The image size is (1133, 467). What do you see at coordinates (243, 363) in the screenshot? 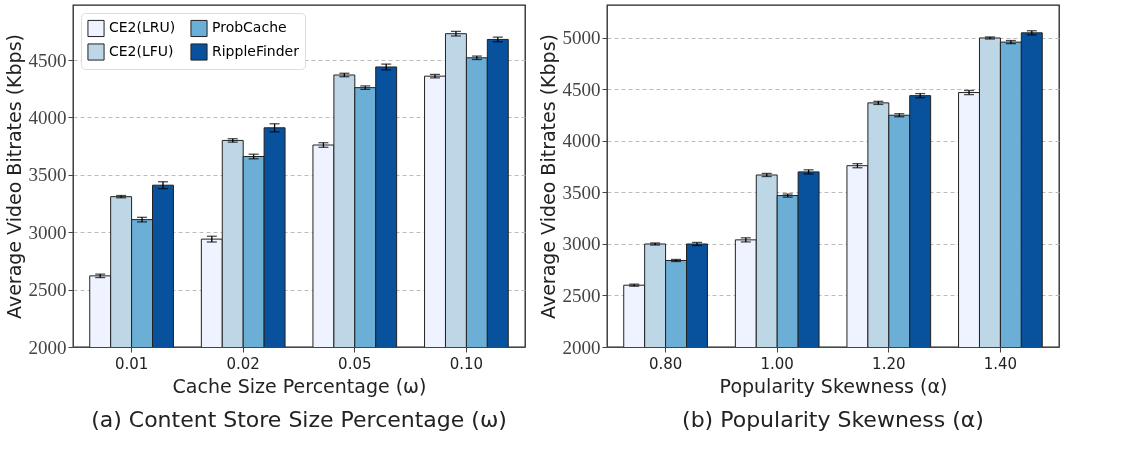
I see `x-tick-label: 0.02` at bounding box center [243, 363].